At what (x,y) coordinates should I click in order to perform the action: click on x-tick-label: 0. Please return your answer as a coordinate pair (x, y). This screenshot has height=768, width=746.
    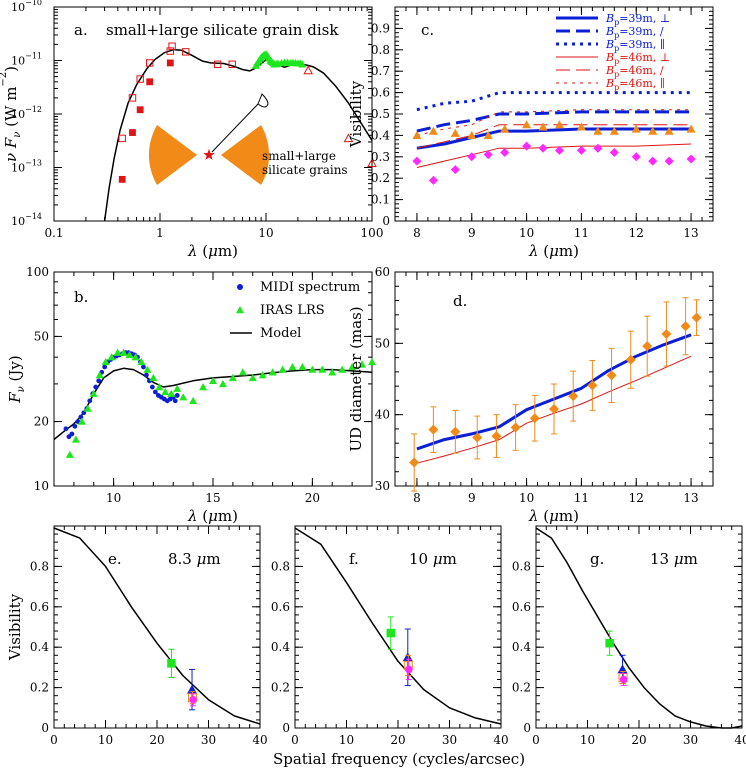
    Looking at the image, I should click on (54, 740).